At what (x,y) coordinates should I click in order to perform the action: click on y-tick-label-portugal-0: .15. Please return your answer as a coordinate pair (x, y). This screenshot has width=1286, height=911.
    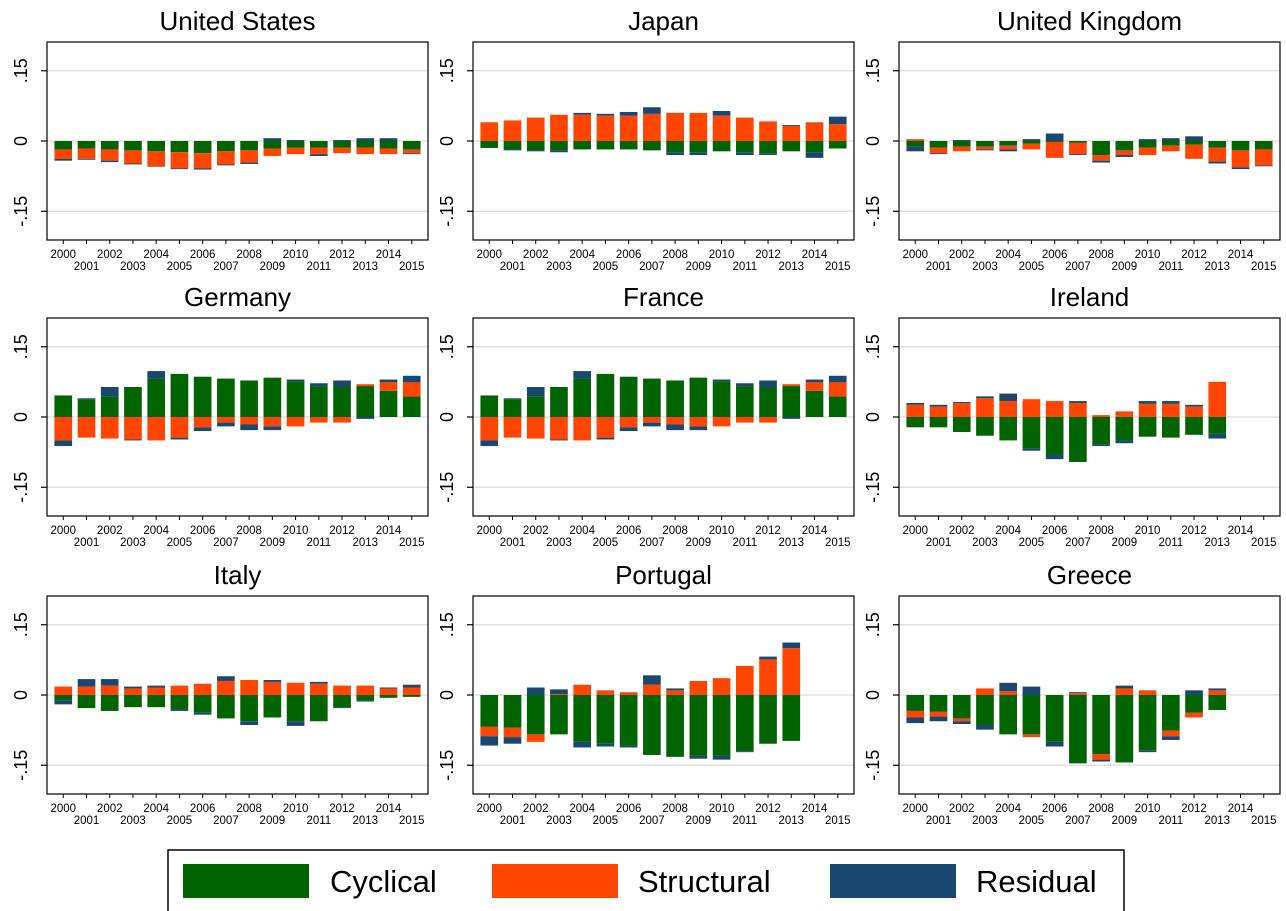
    Looking at the image, I should click on (447, 624).